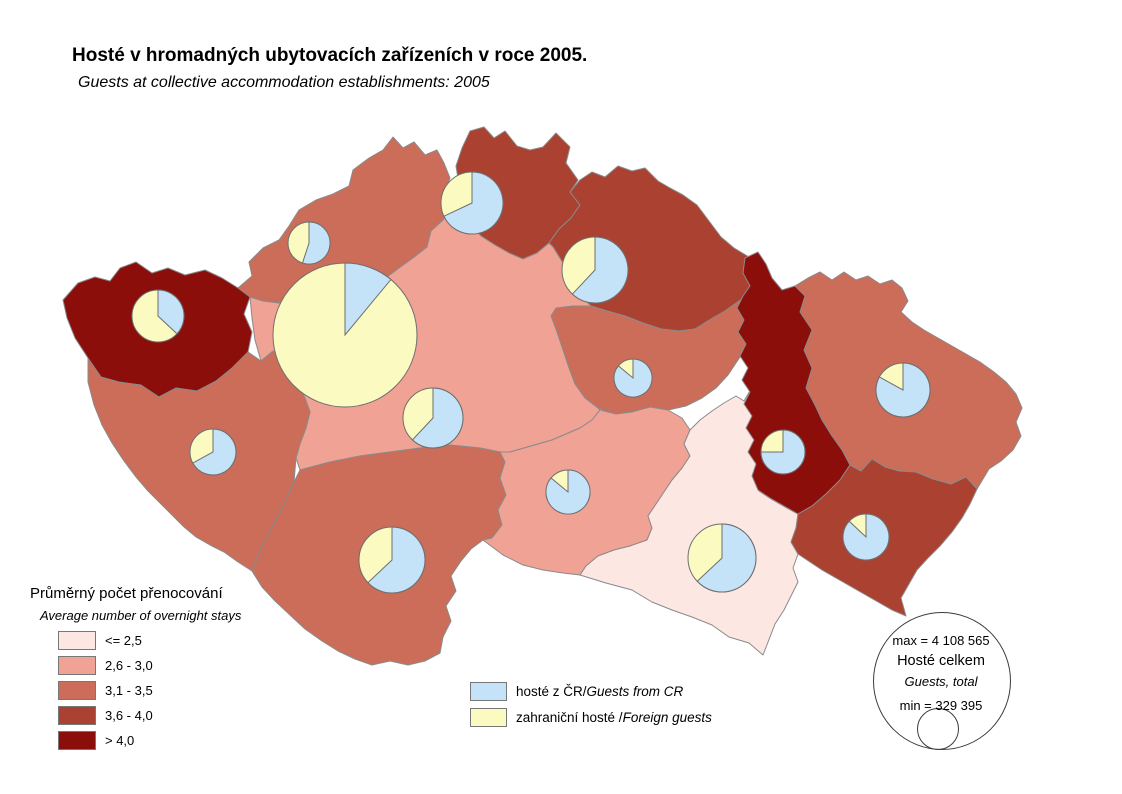 Image resolution: width=1122 pixels, height=794 pixels. Describe the element at coordinates (120, 740) in the screenshot. I see `legend-label: > 4,0` at that location.